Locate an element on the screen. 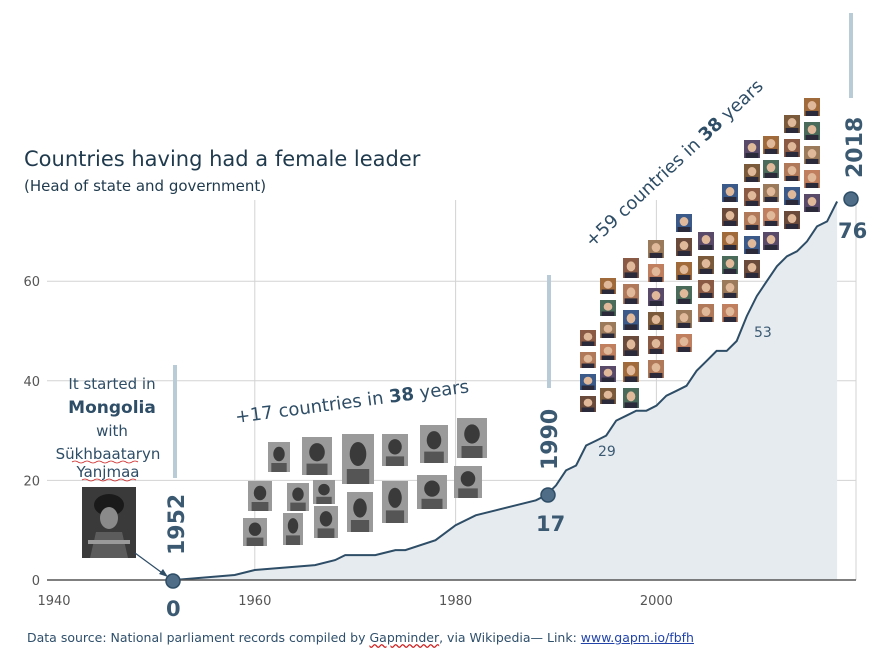 This screenshot has width=886, height=662. curve-label-53: 53 is located at coordinates (763, 333).